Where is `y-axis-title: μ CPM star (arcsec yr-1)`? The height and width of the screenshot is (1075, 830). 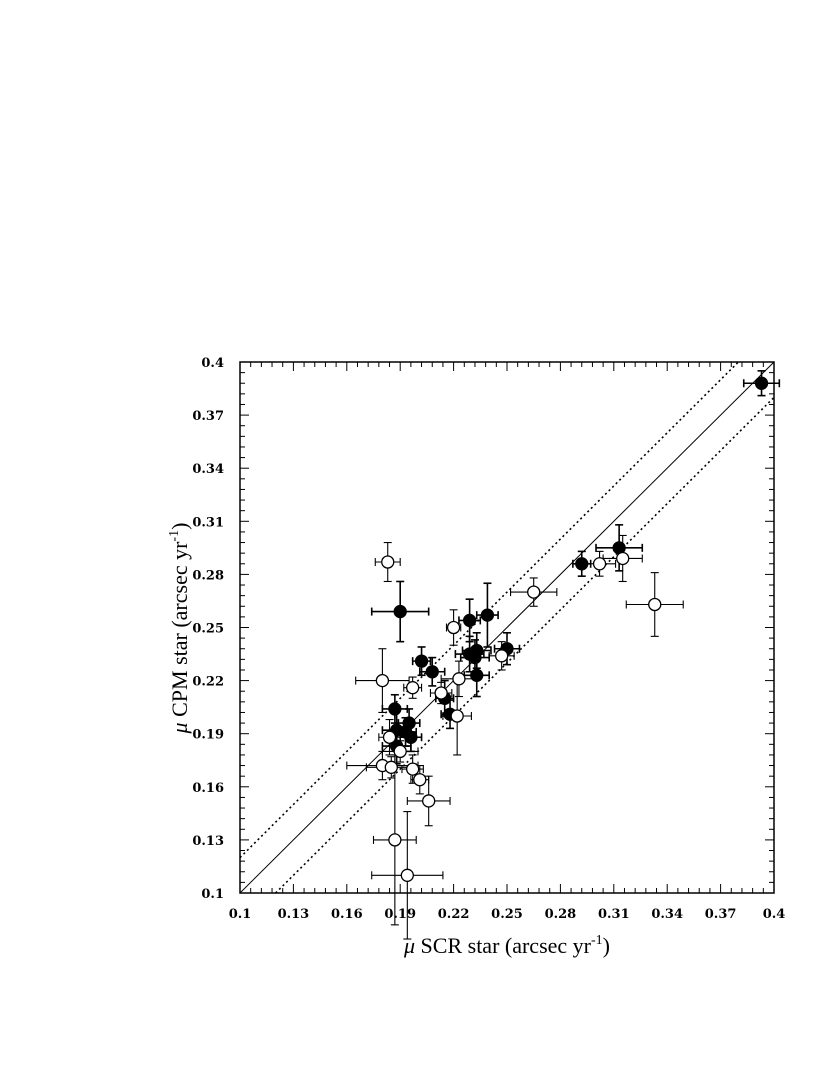 y-axis-title: μ CPM star (arcsec yr-1) is located at coordinates (179, 629).